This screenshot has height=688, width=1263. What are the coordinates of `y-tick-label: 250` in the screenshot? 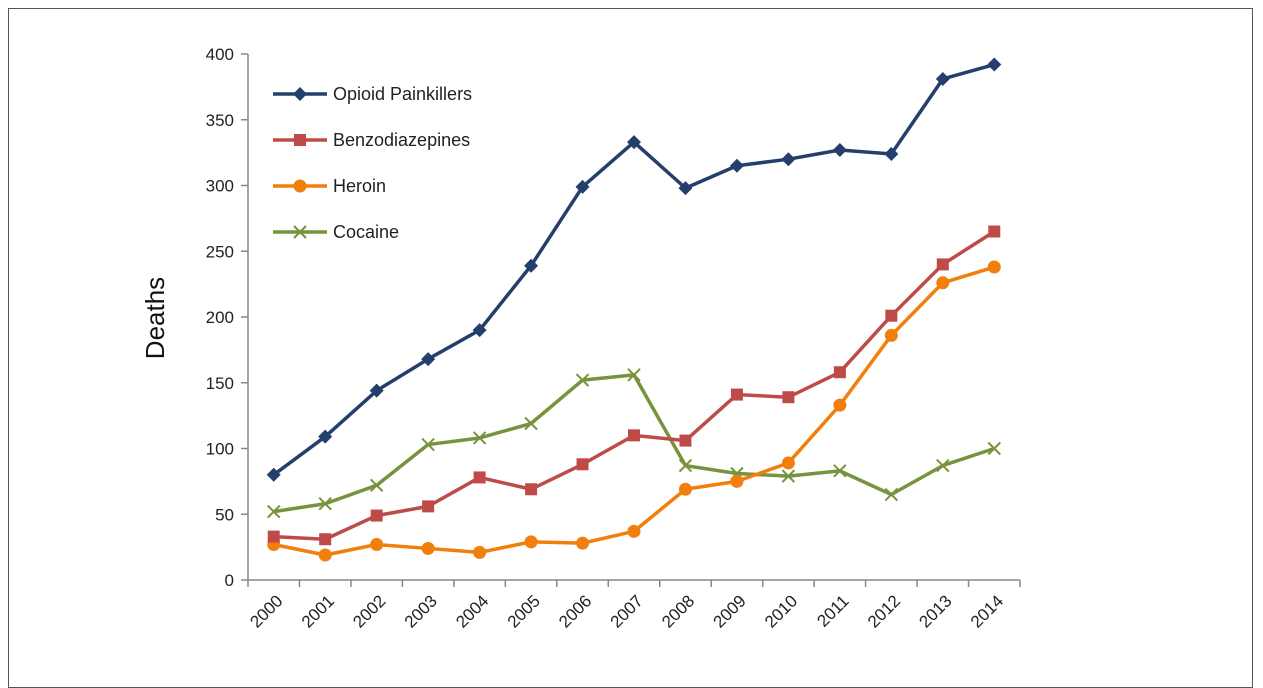 It's located at (220, 251).